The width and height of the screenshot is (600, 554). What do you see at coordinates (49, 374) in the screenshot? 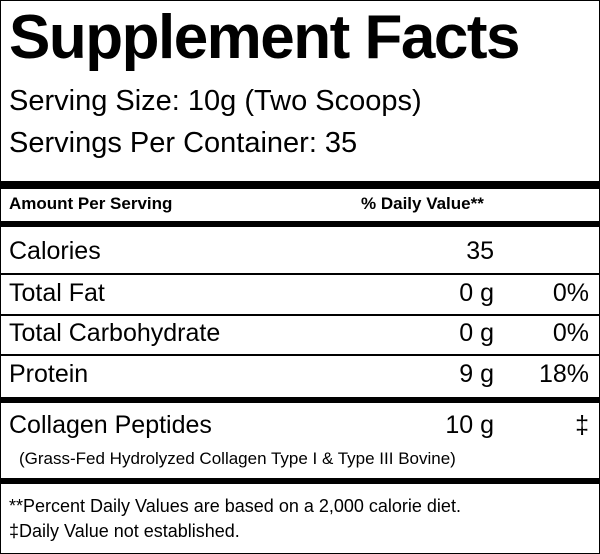
I see `nutrient-name: Protein` at bounding box center [49, 374].